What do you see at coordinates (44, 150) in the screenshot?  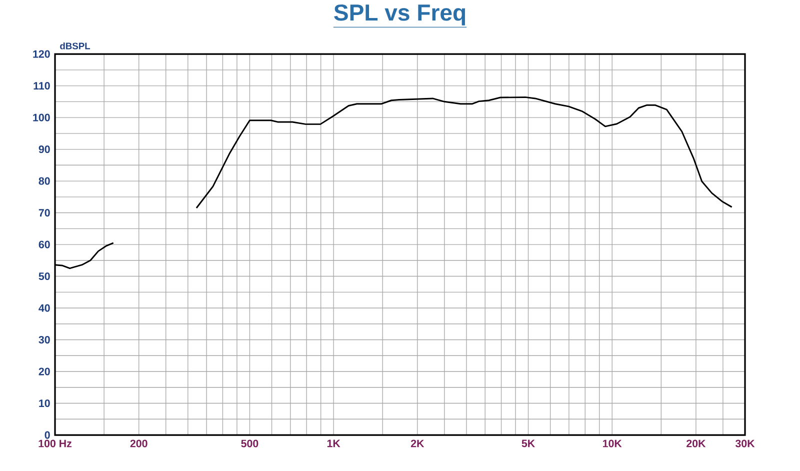 I see `y-tick-label: 90` at bounding box center [44, 150].